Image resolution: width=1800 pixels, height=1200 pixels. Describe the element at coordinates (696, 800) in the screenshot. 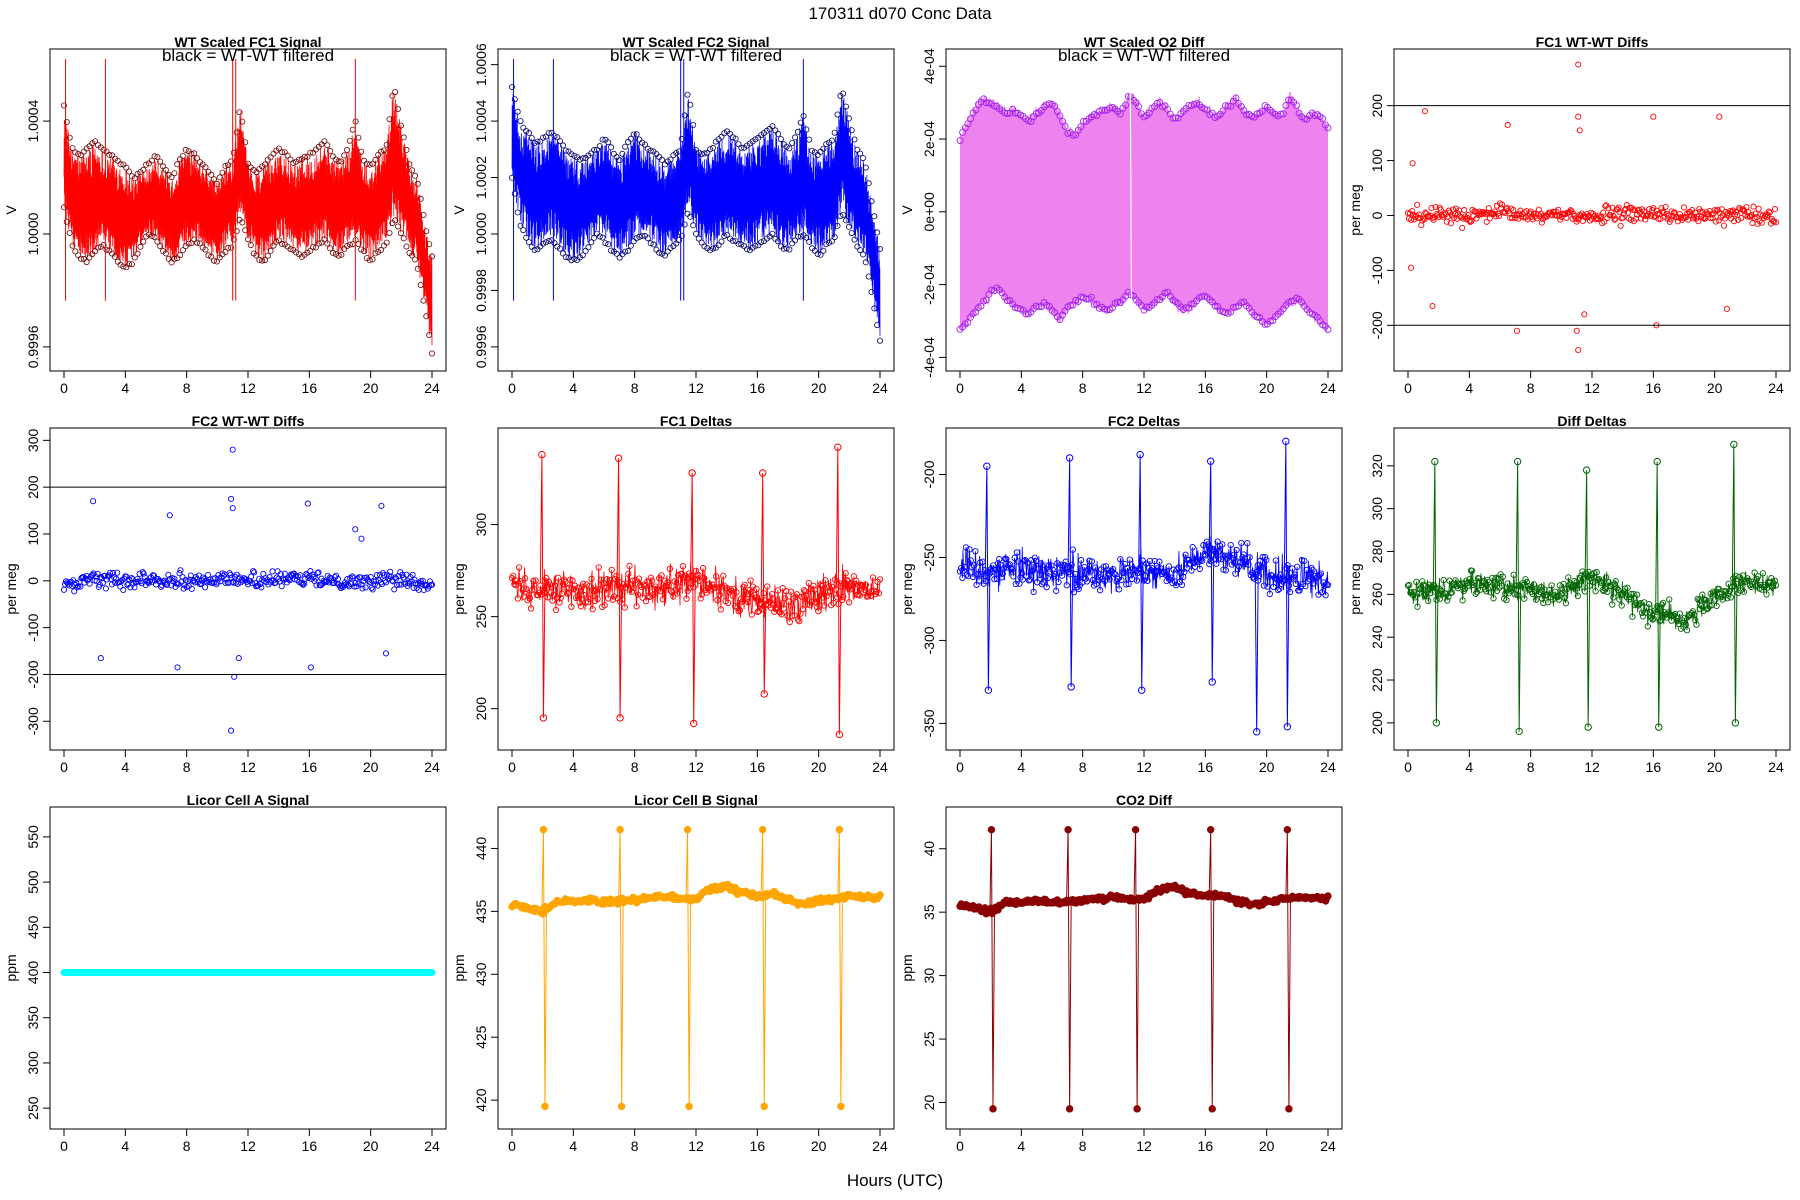

I see `p10-title: Licor Cell B Signal` at that location.